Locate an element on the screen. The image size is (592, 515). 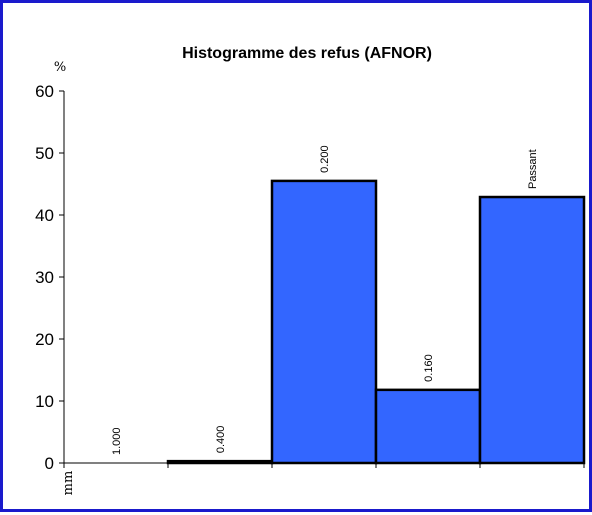
chart-title: Histogramme des refus (AFNOR) is located at coordinates (307, 53).